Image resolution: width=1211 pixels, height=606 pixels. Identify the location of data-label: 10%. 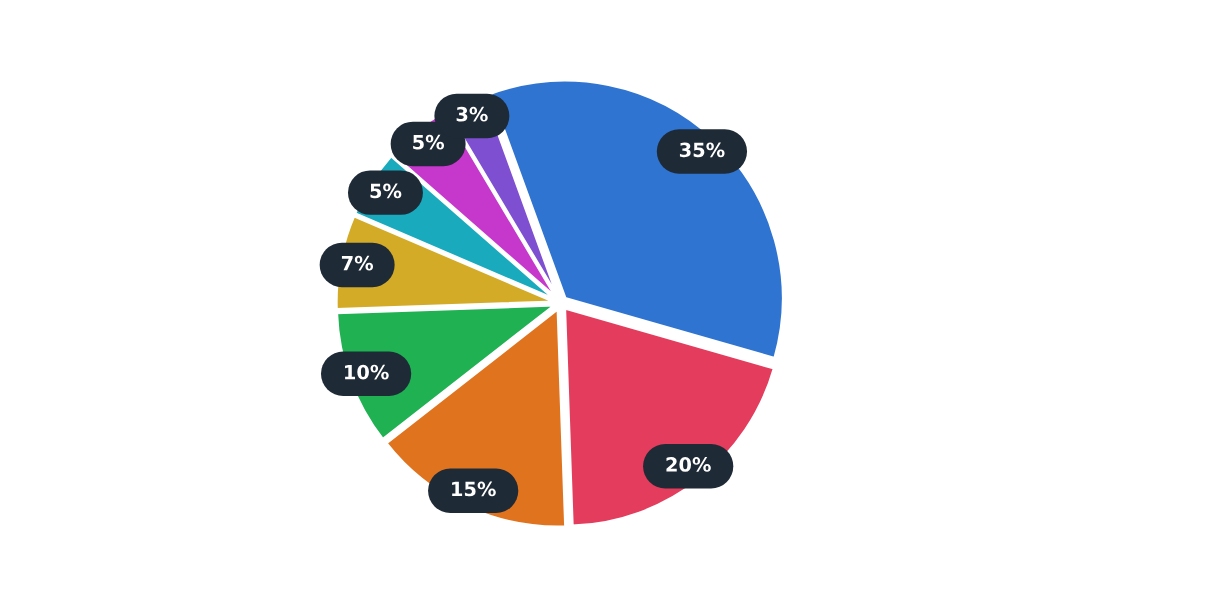
(367, 372).